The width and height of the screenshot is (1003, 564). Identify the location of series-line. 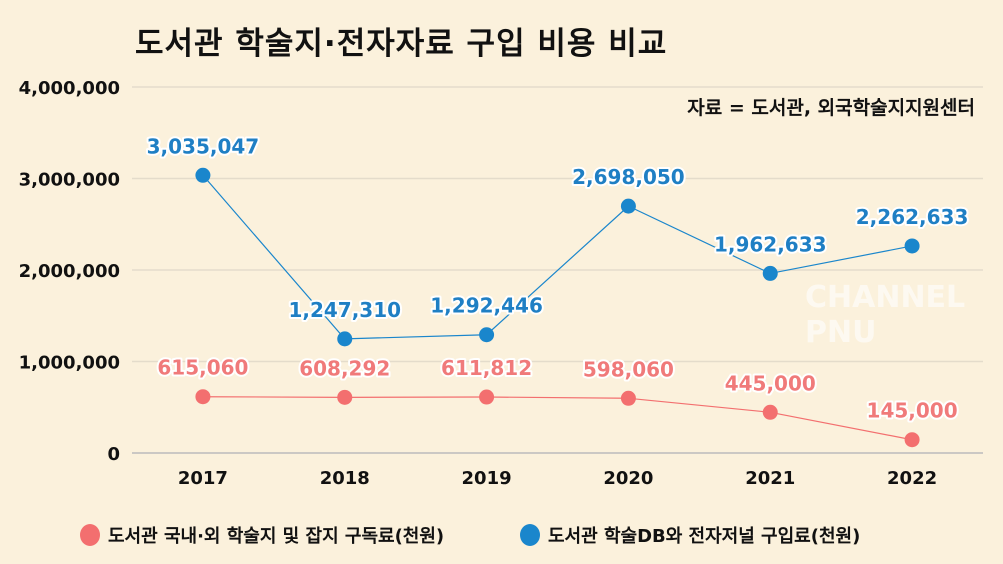
(557, 418).